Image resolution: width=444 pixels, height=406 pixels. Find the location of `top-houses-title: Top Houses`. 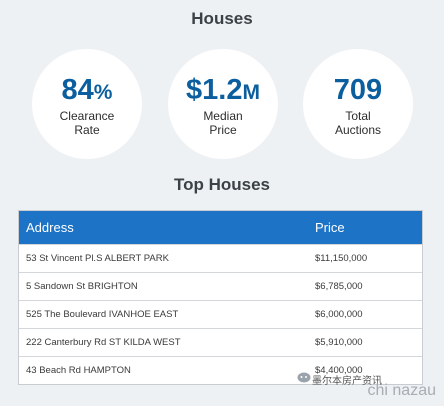

top-houses-title: Top Houses is located at coordinates (222, 184).